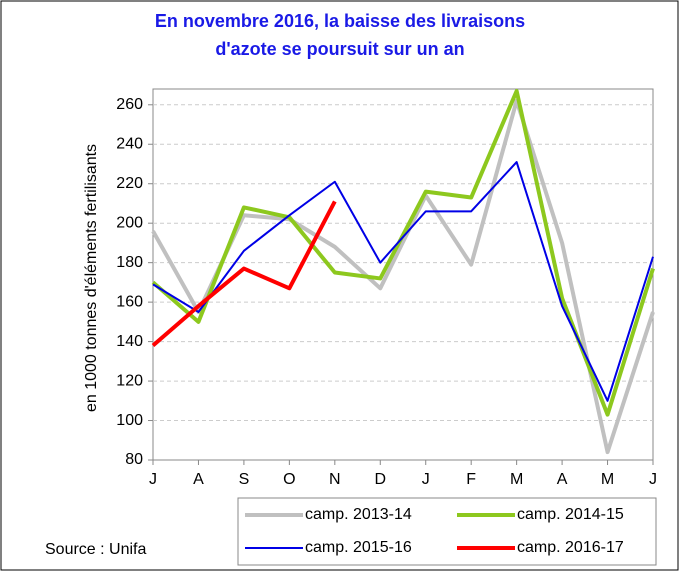 The width and height of the screenshot is (679, 576). I want to click on y-tick-label: 80, so click(134, 459).